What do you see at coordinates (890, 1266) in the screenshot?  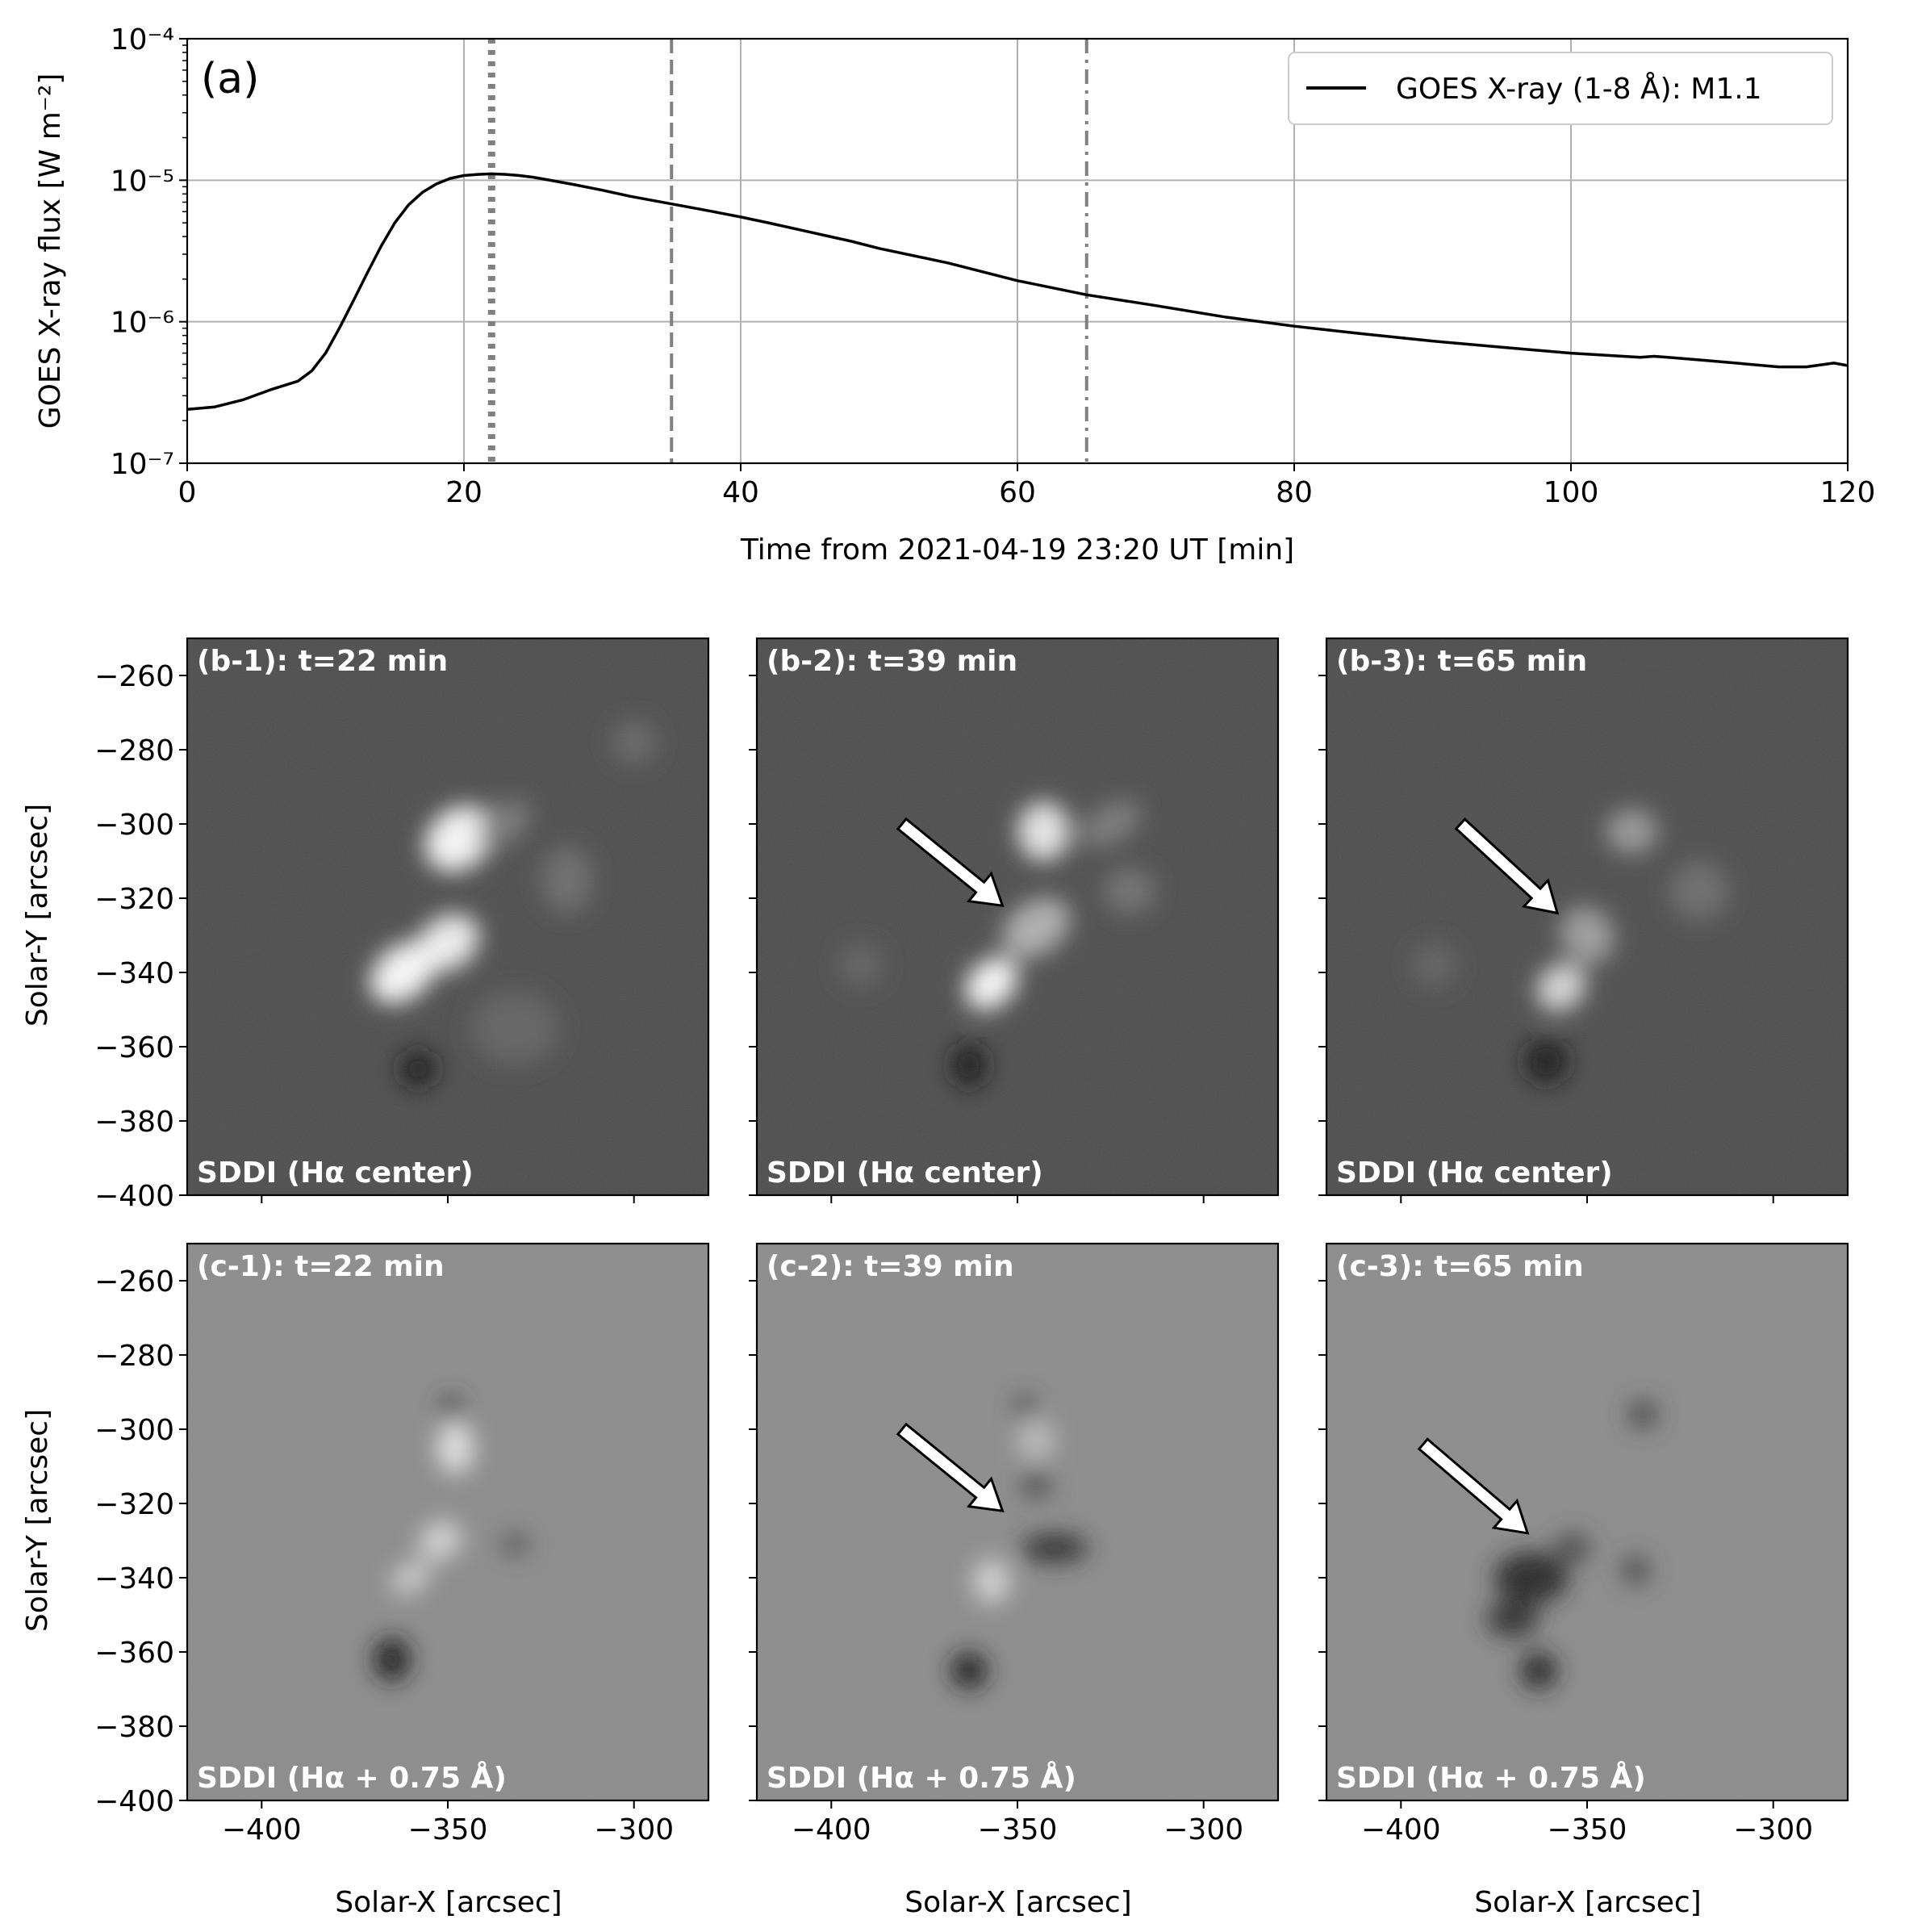 I see `panel-title: (c-2): t=39 min` at bounding box center [890, 1266].